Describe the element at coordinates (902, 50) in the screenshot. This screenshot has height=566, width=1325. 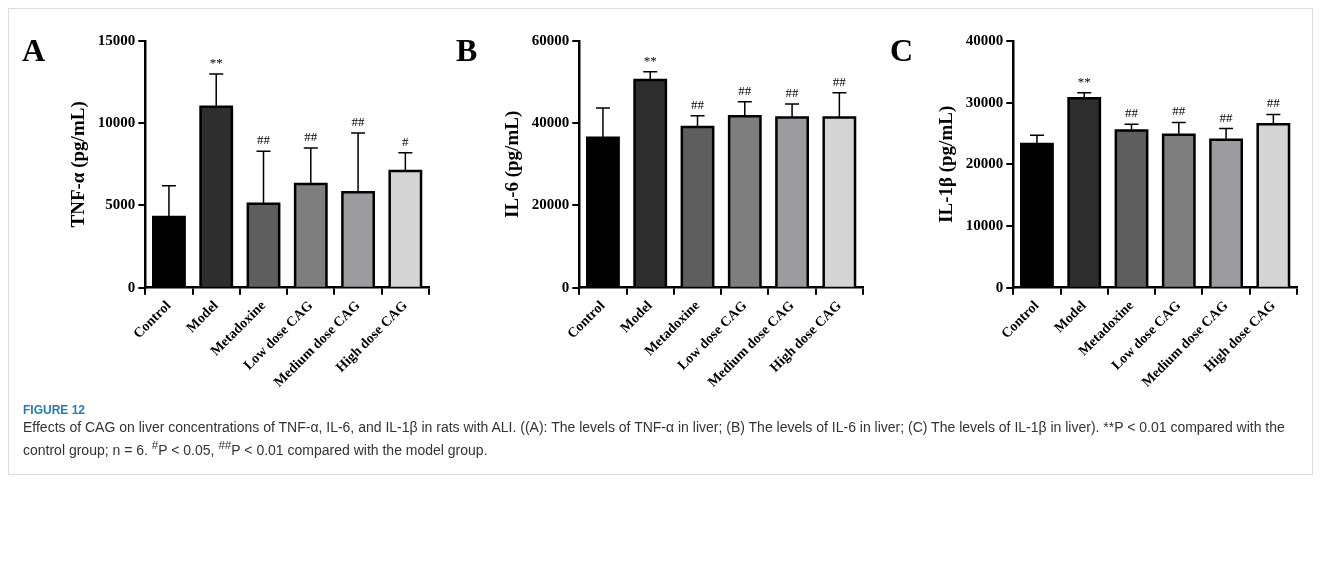
I see `chart-title: C` at that location.